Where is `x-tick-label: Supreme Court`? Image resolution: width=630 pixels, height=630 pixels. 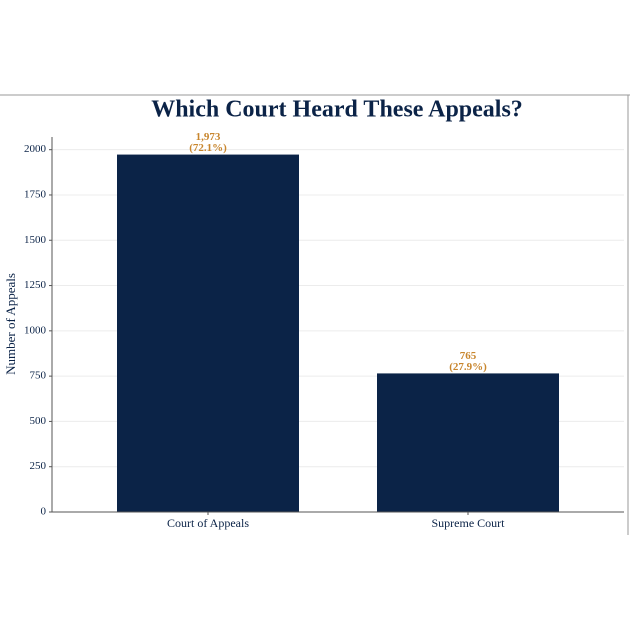 x-tick-label: Supreme Court is located at coordinates (469, 523).